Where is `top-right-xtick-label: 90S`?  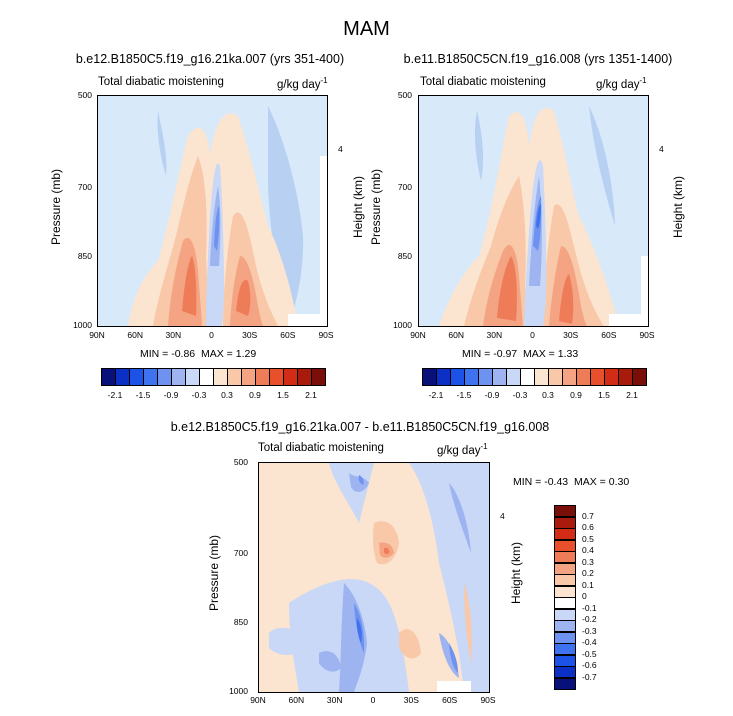
top-right-xtick-label: 90S is located at coordinates (647, 335).